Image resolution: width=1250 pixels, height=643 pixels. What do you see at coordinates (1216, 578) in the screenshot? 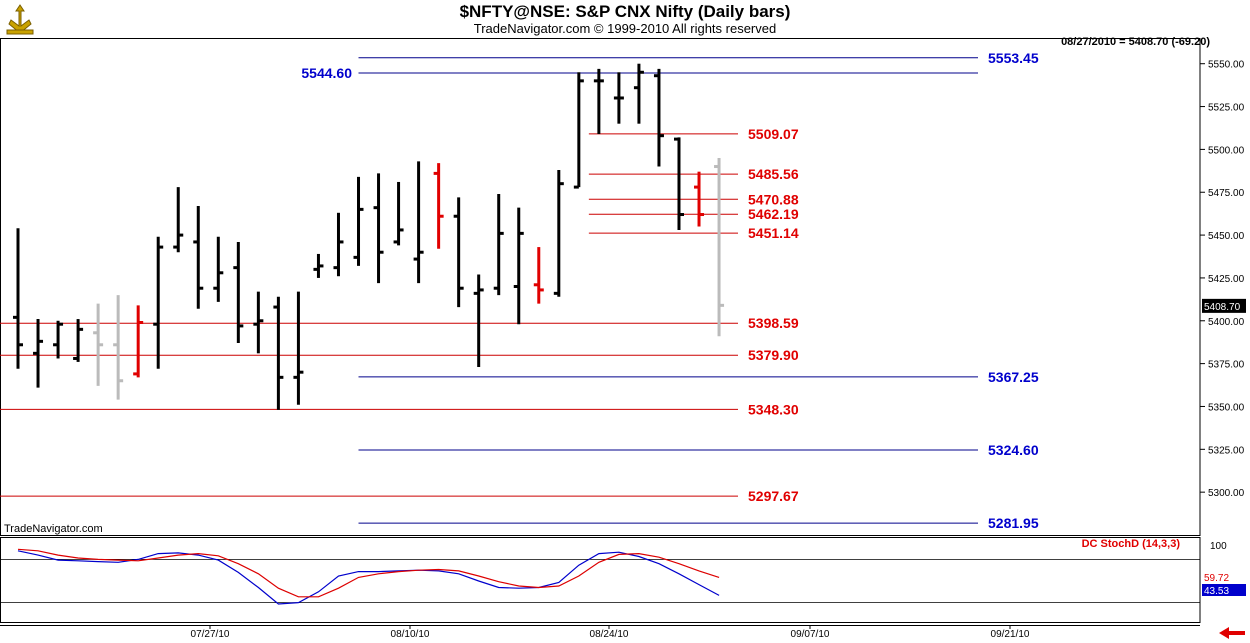
I see `stoch-k-label: 59.72` at bounding box center [1216, 578].